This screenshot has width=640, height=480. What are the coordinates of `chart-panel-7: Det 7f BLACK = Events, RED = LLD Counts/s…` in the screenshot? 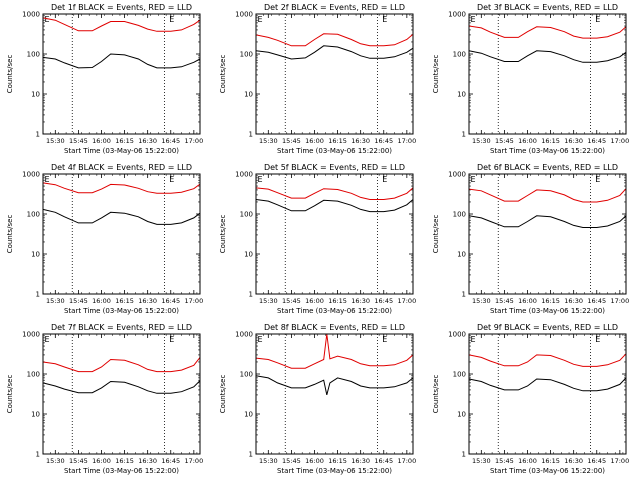 It's located at (104, 399).